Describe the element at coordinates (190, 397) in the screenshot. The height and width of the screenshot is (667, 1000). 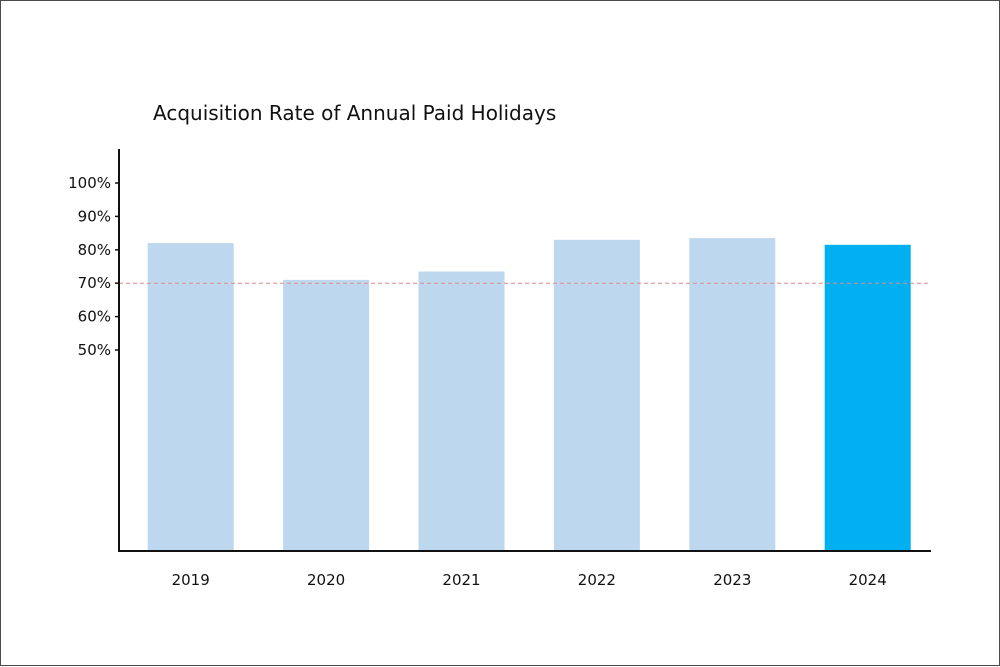
I see `bar-2019` at that location.